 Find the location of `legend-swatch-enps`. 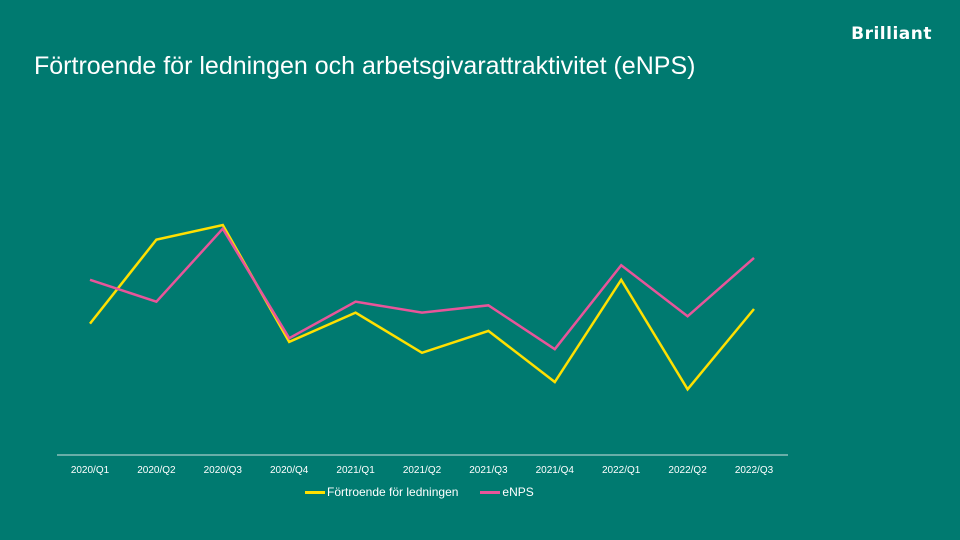

legend-swatch-enps is located at coordinates (490, 492).